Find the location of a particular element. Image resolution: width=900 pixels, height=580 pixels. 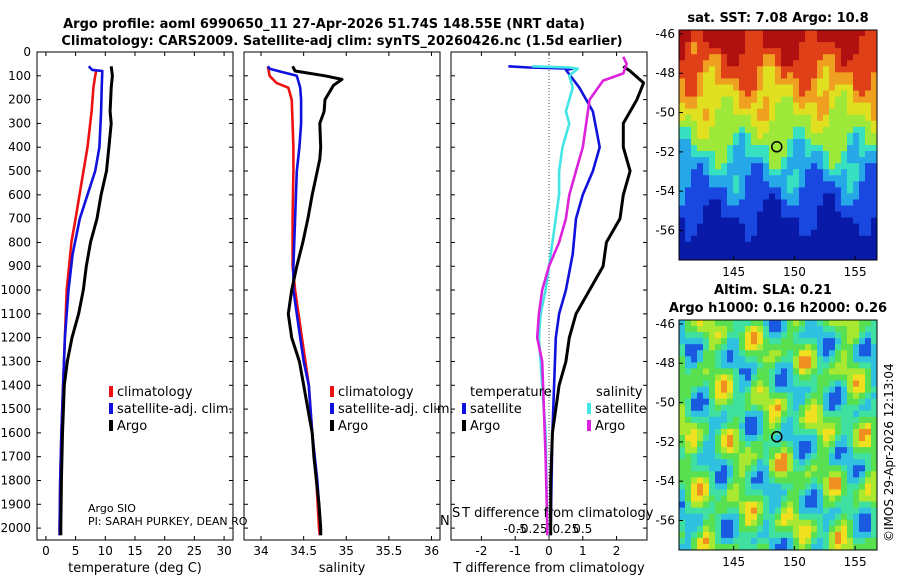

y-tick-label: 1400 is located at coordinates (15, 385).